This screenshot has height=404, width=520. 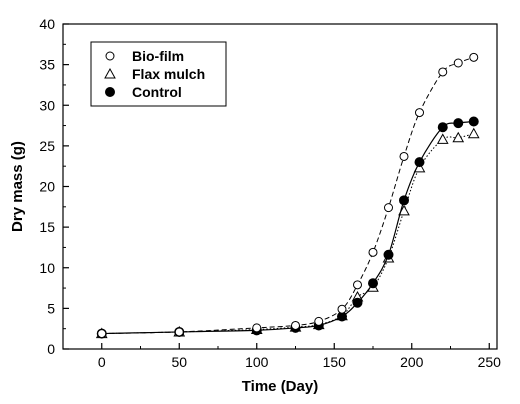 I want to click on x-tick-label: 150, so click(x=335, y=362).